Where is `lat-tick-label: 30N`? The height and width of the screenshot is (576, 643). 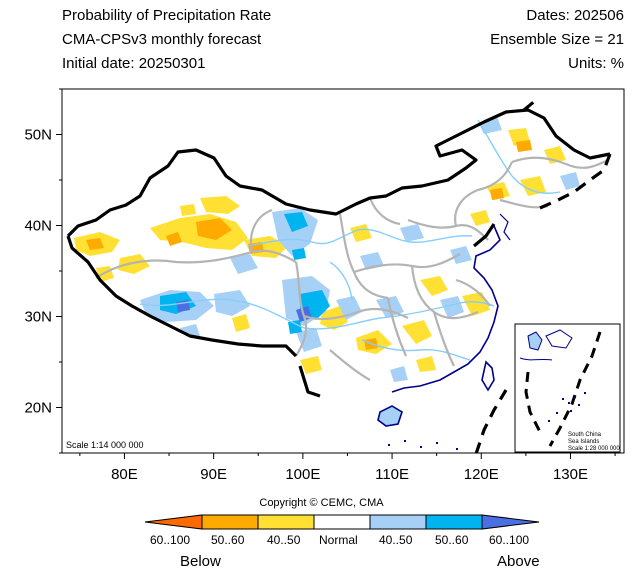 lat-tick-label: 30N is located at coordinates (38, 317).